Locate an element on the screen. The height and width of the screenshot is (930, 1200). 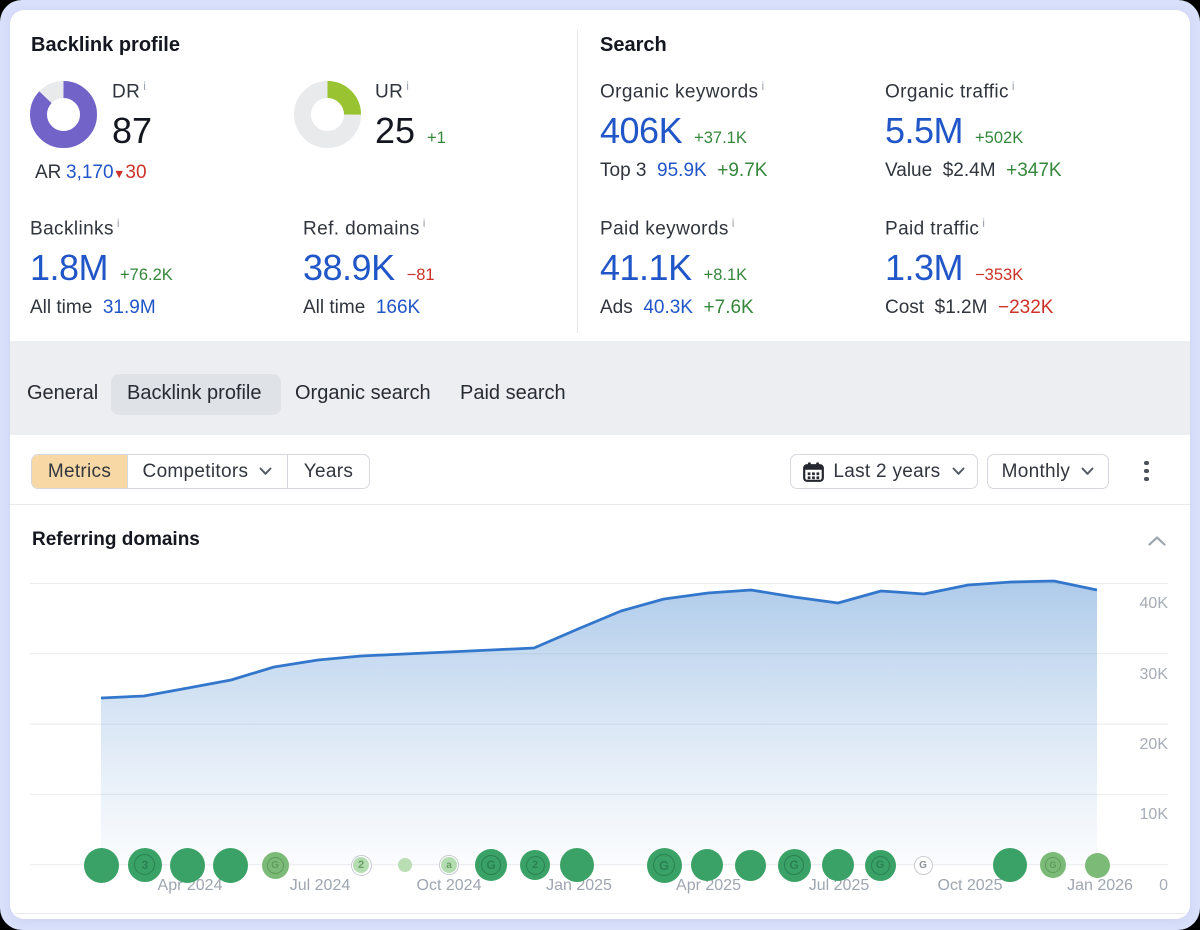
svg-text: Apr 2025 is located at coordinates (708, 885).